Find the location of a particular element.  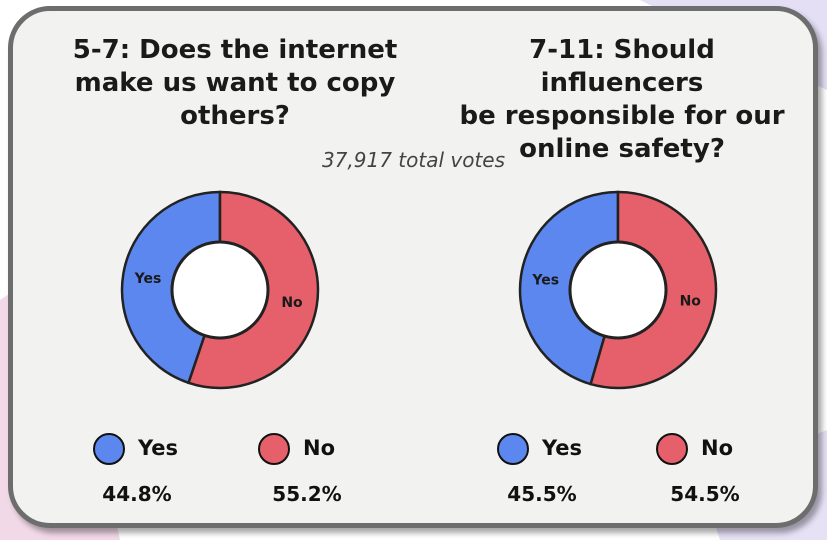

legend-no-swatch-left is located at coordinates (274, 449).